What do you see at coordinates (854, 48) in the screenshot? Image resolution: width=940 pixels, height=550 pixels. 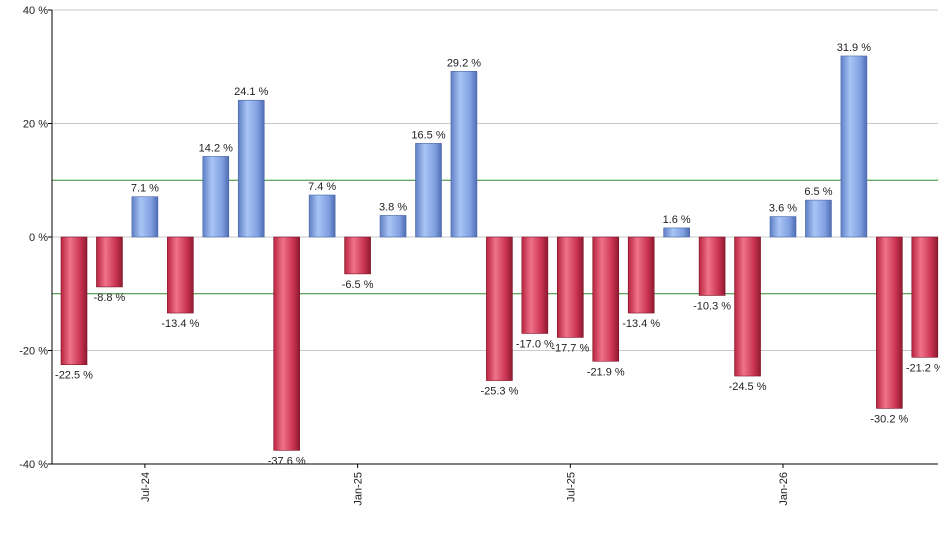 I see `data-label: 31.9 %` at bounding box center [854, 48].